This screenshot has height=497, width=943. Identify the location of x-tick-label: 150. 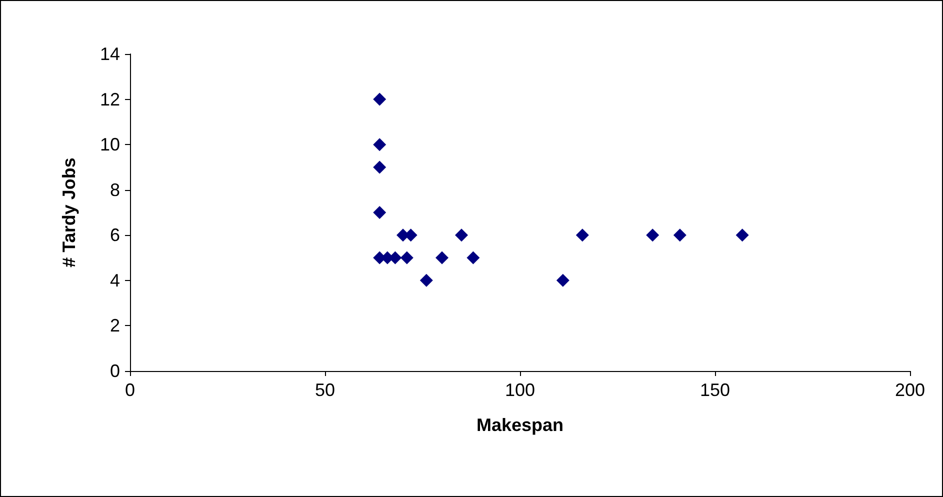
(715, 390).